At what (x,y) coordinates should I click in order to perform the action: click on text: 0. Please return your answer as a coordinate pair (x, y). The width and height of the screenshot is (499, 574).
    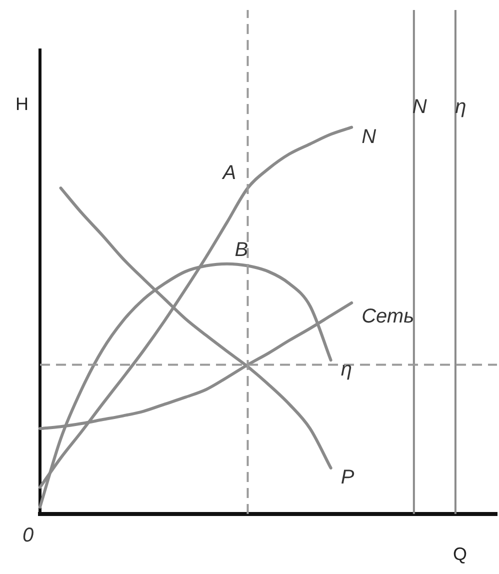
    Looking at the image, I should click on (28, 535).